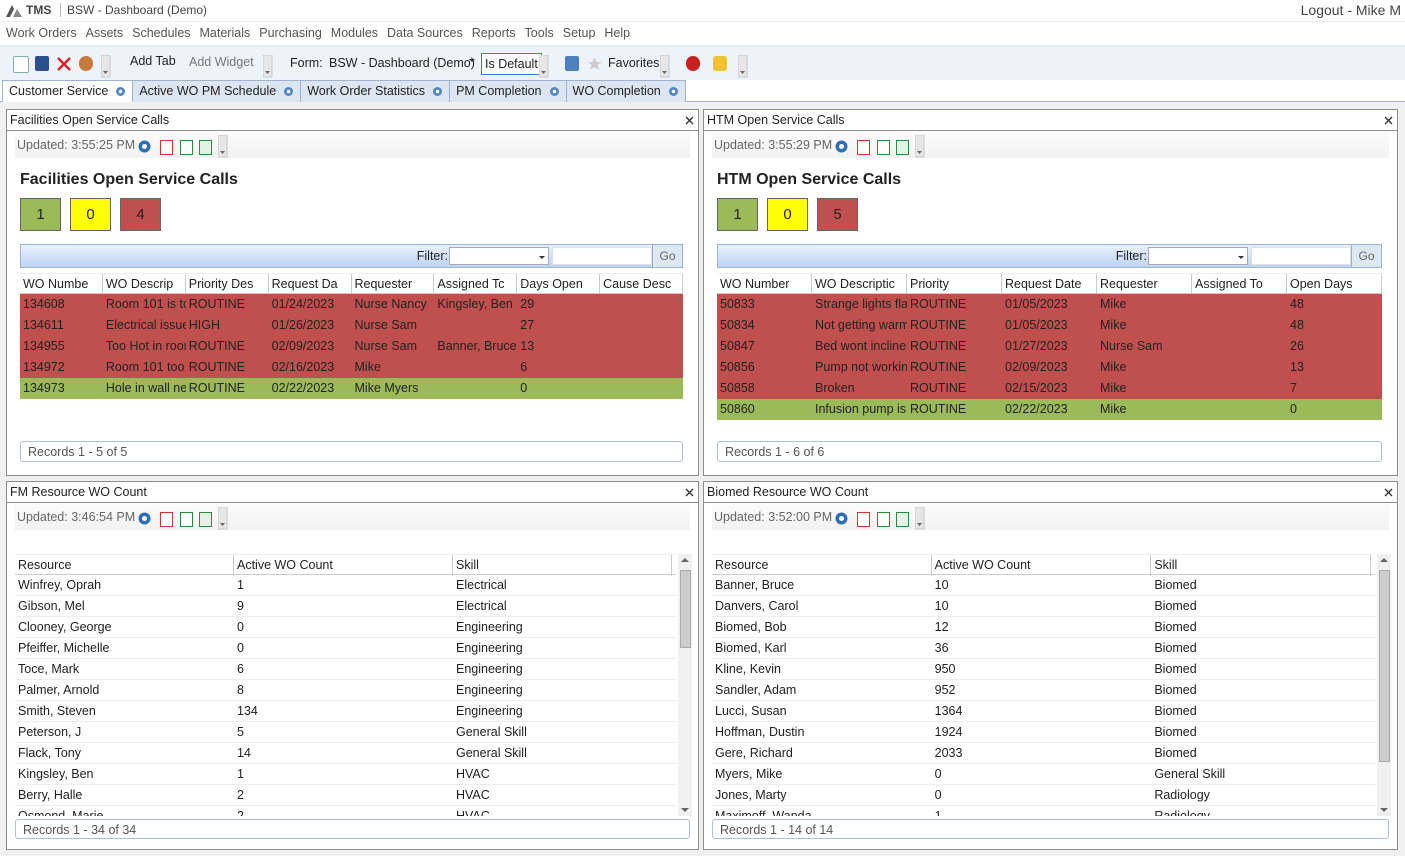 This screenshot has height=856, width=1405. I want to click on table-row: Peterson, J 5 General Skill, so click(345, 732).